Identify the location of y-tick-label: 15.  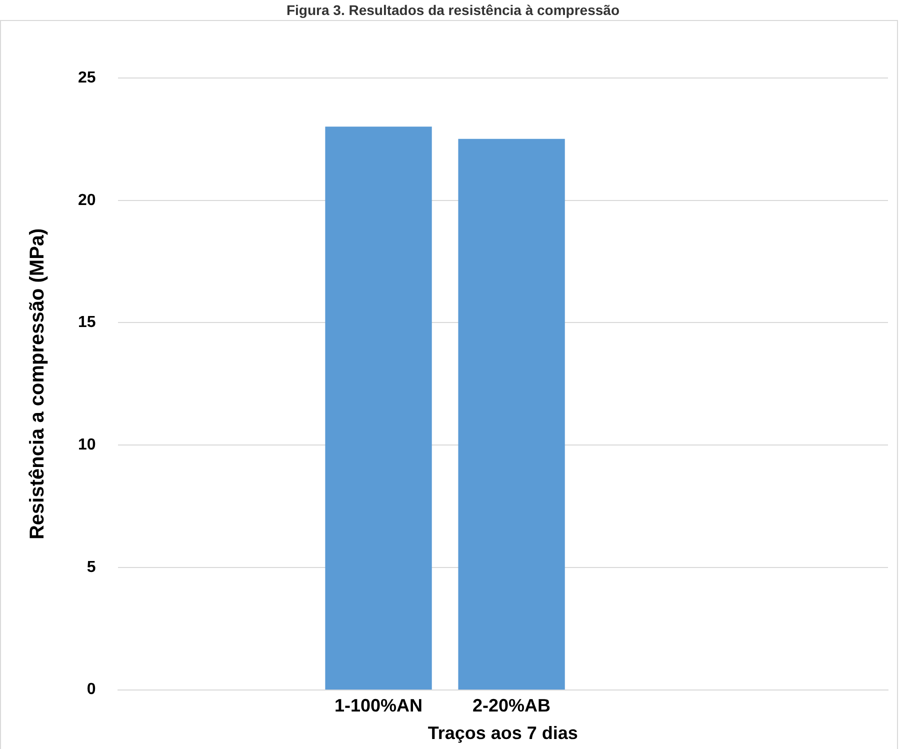
(87, 323).